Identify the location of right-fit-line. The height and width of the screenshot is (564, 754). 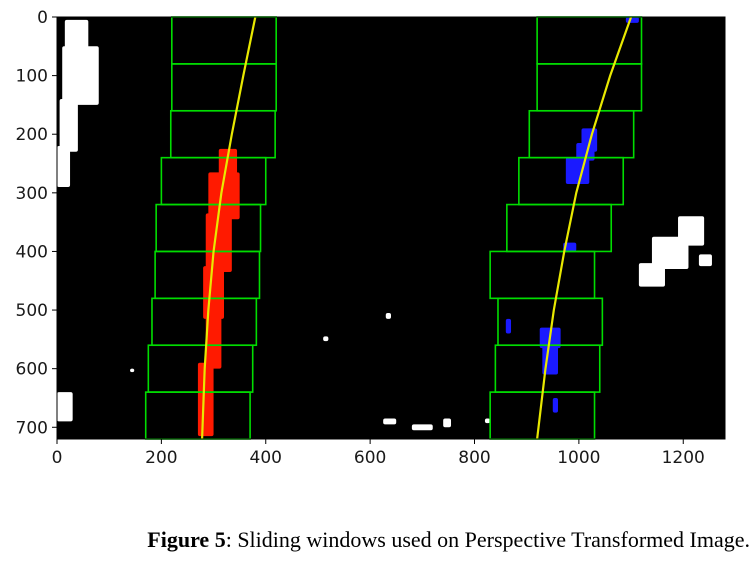
(584, 228).